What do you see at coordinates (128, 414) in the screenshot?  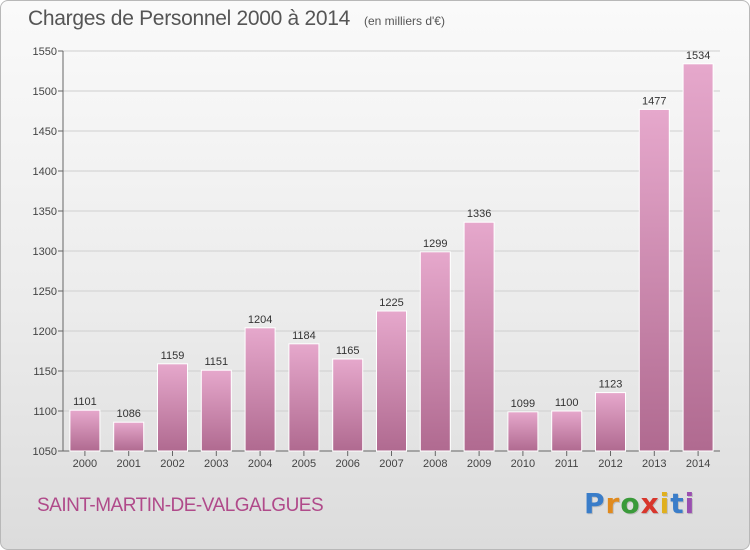 I see `data-label-2001: 1086` at bounding box center [128, 414].